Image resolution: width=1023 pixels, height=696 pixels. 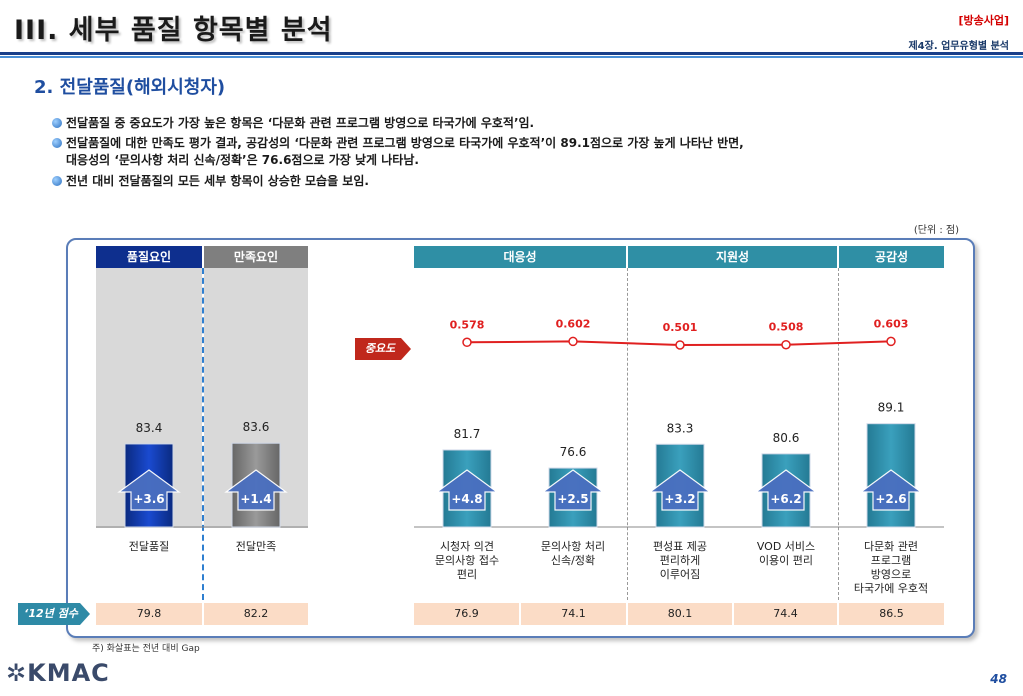 What do you see at coordinates (891, 588) in the screenshot?
I see `category-label: 타국가에 우호적` at bounding box center [891, 588].